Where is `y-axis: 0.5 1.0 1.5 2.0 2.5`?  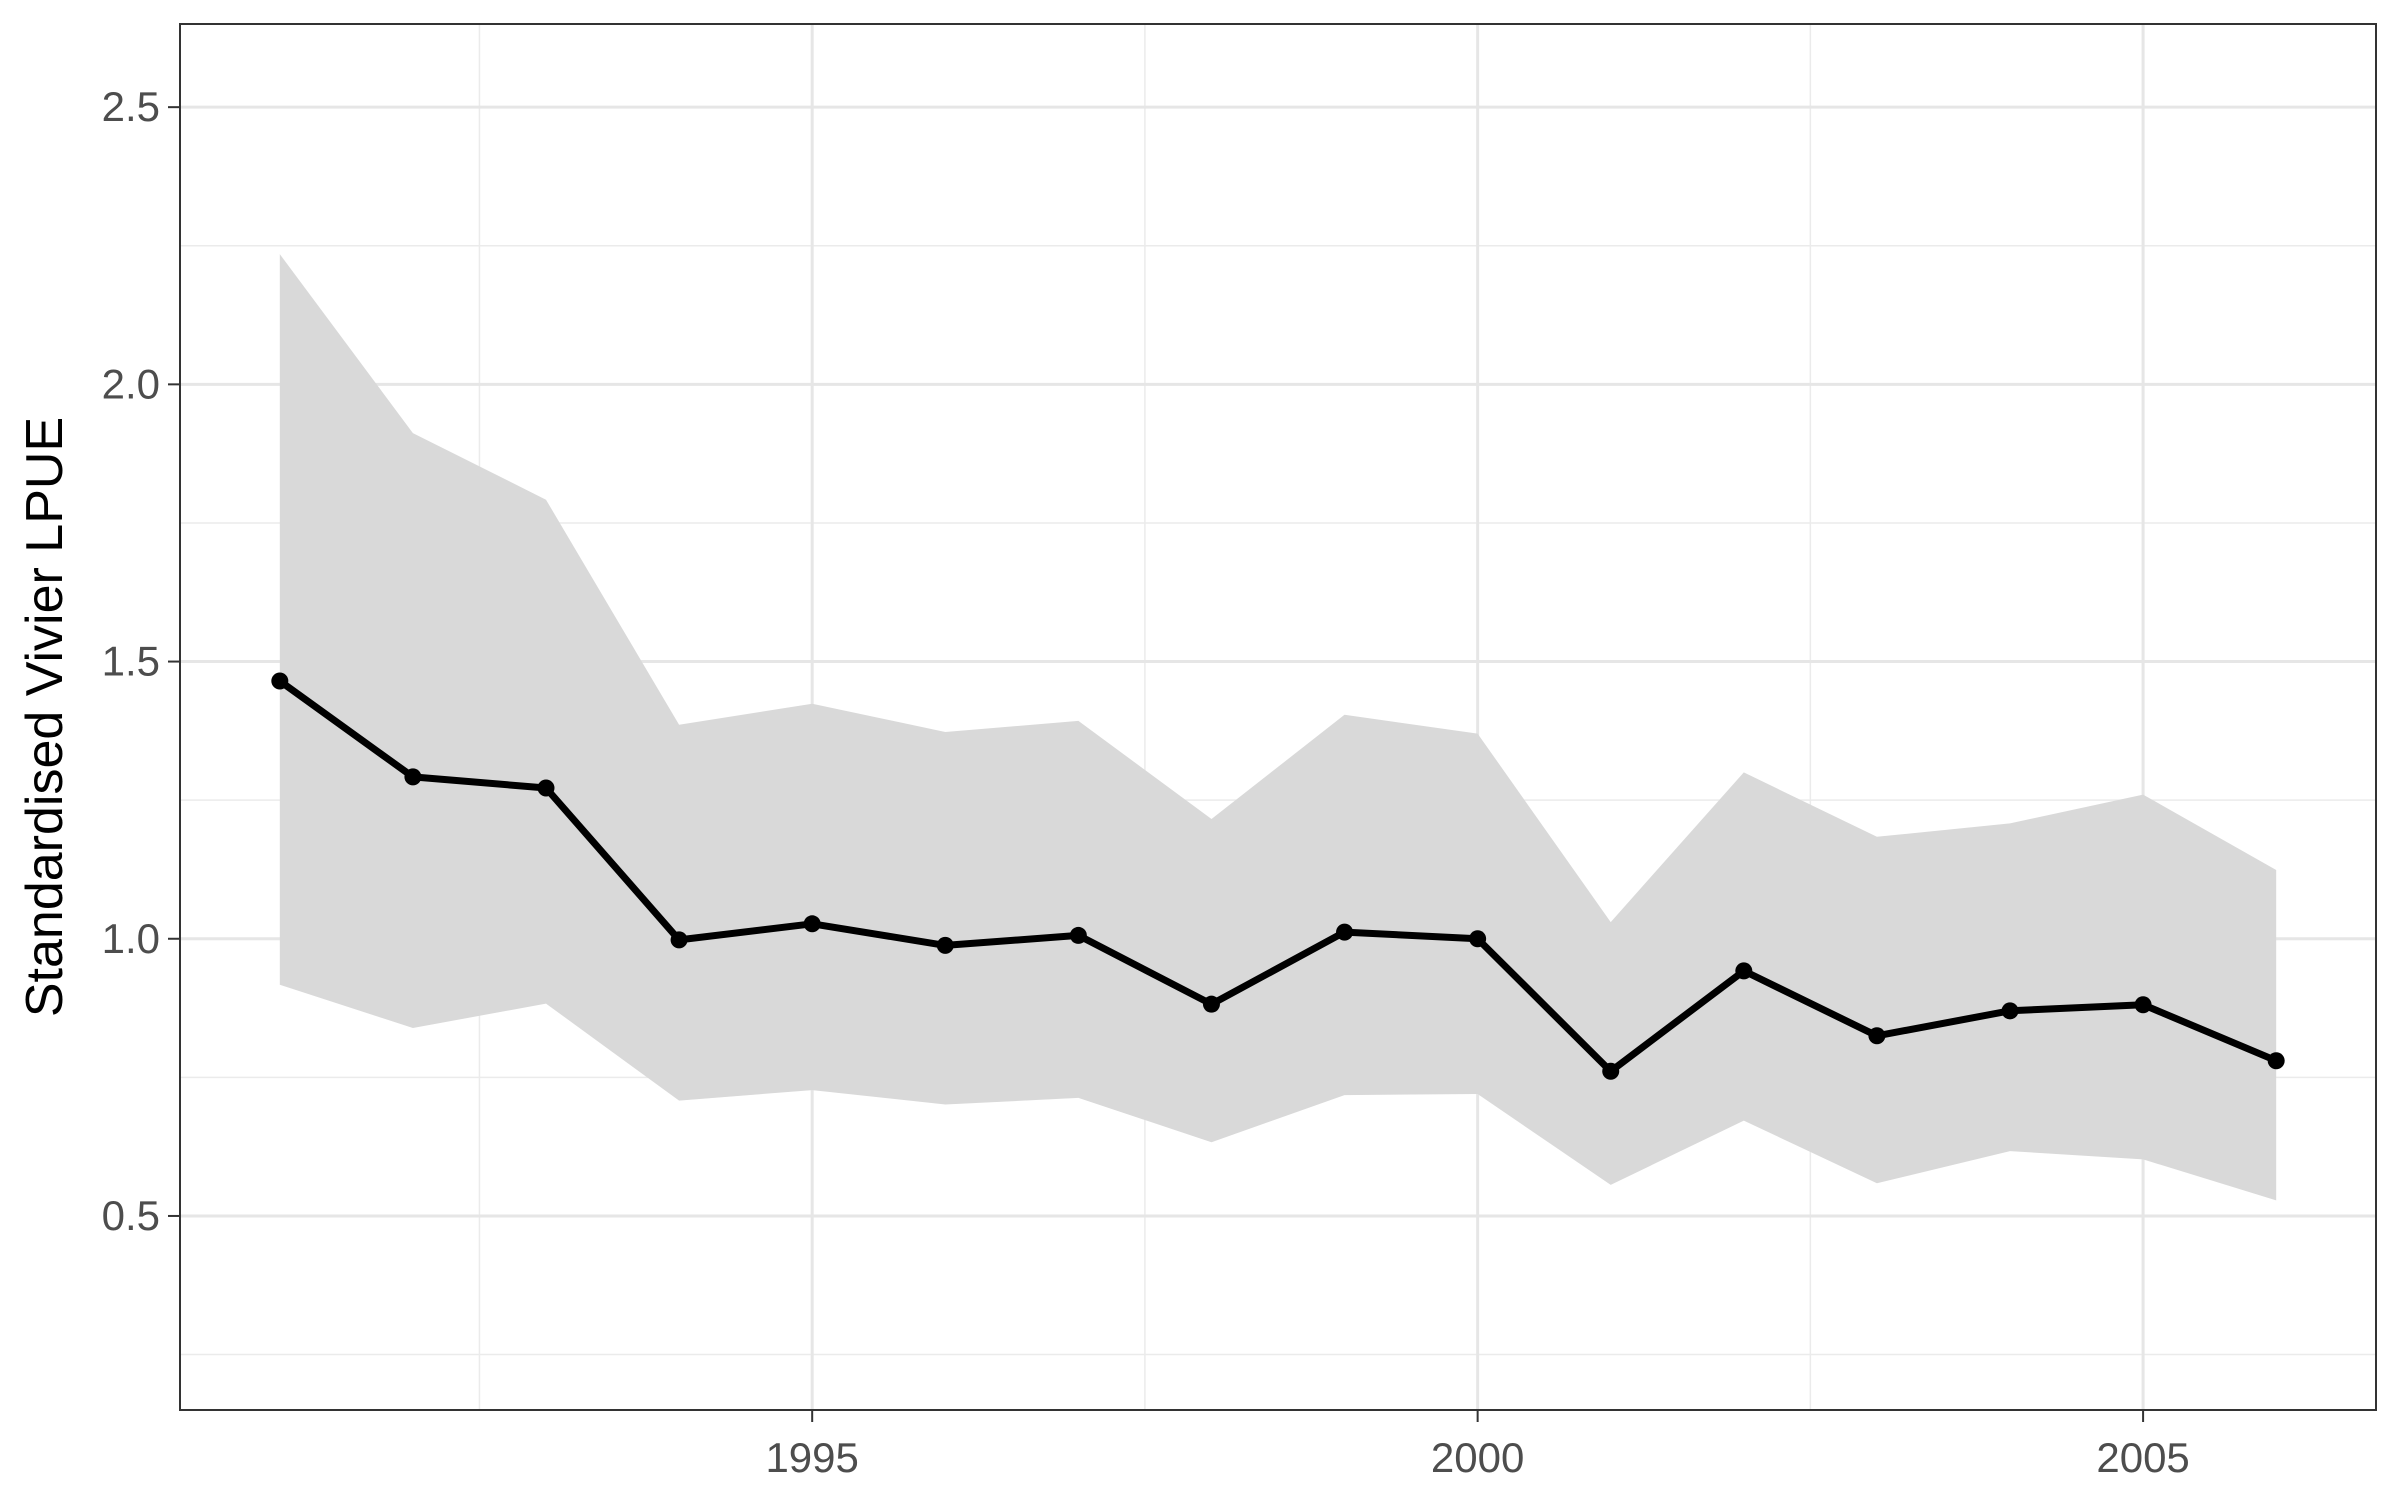 y-axis: 0.5 1.0 1.5 2.0 2.5 is located at coordinates (141, 661).